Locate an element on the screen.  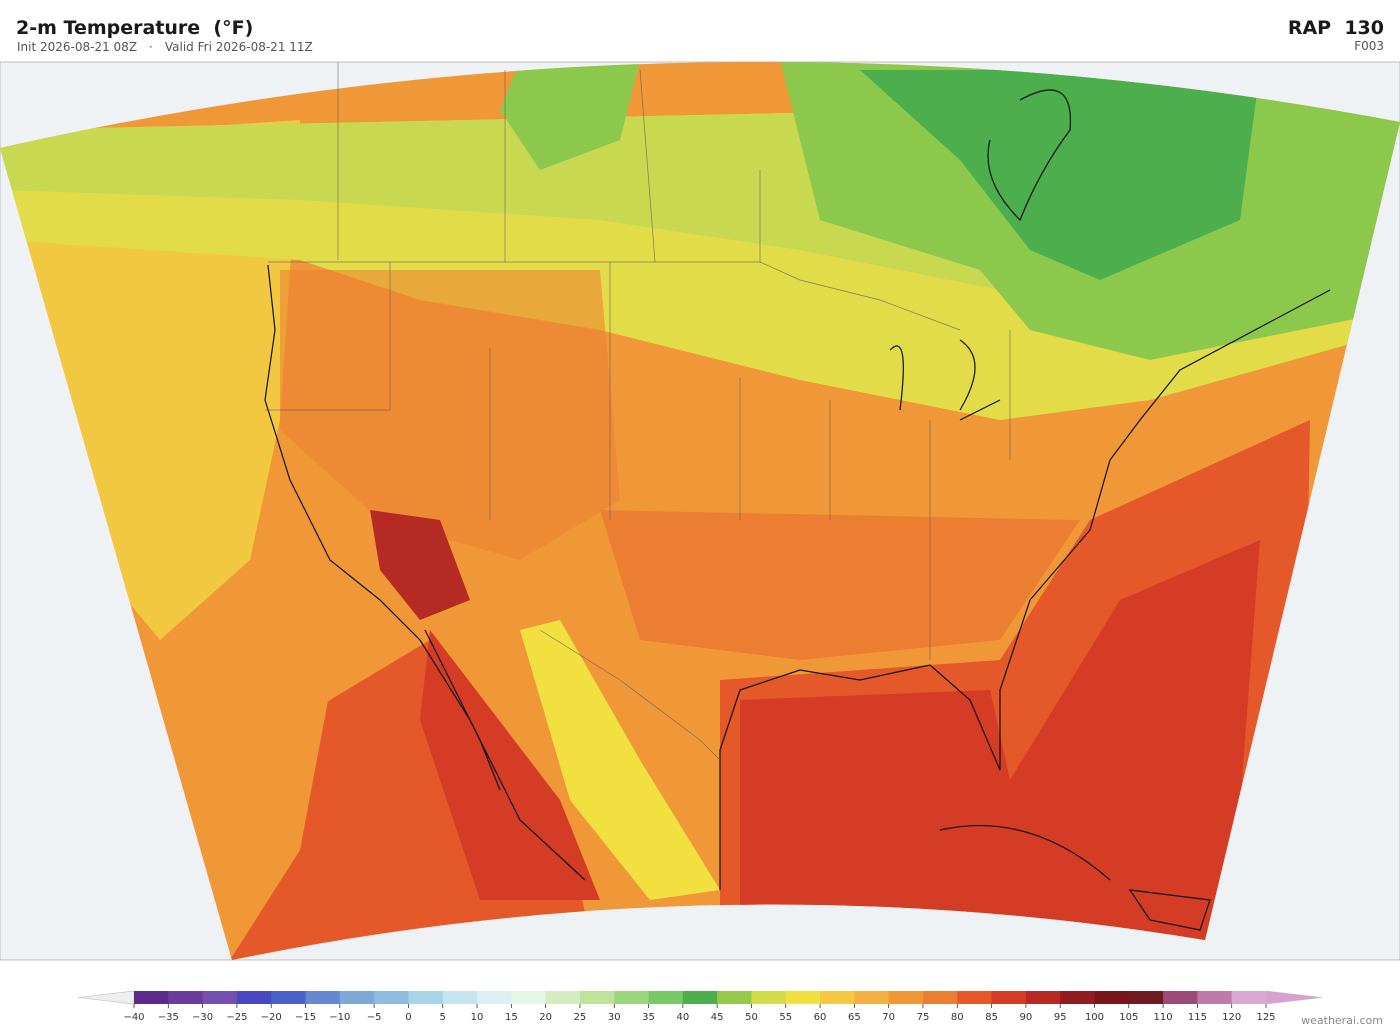
init-time: Init 2026-08-21 08Z is located at coordinates (77, 47).